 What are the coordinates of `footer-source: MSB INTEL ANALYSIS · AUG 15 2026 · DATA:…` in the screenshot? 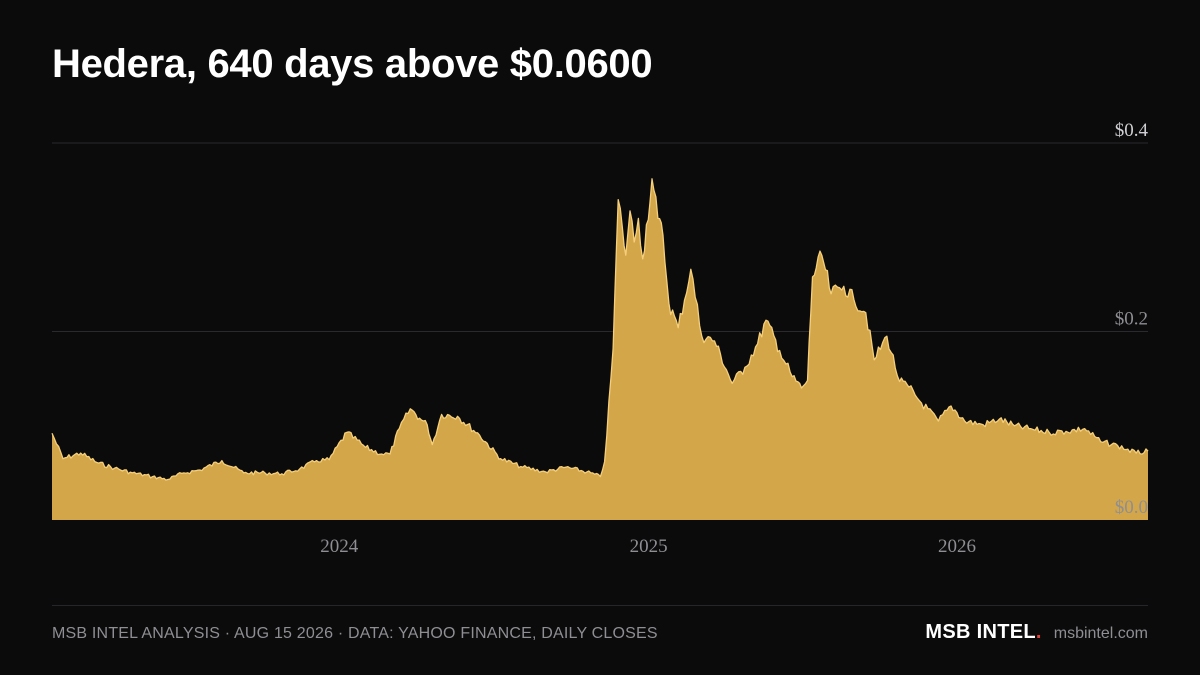 It's located at (355, 633).